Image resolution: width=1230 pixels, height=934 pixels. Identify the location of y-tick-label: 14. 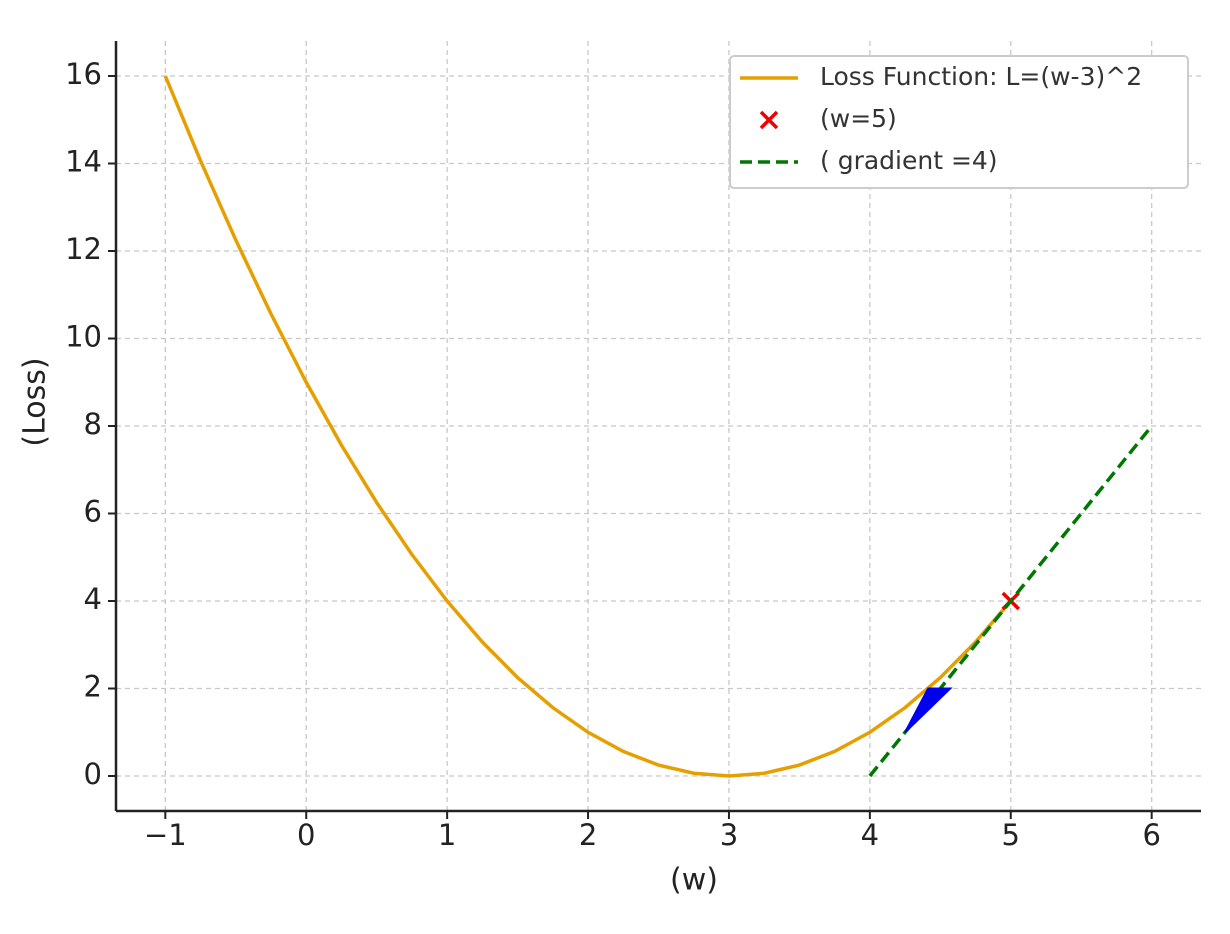
(83, 162).